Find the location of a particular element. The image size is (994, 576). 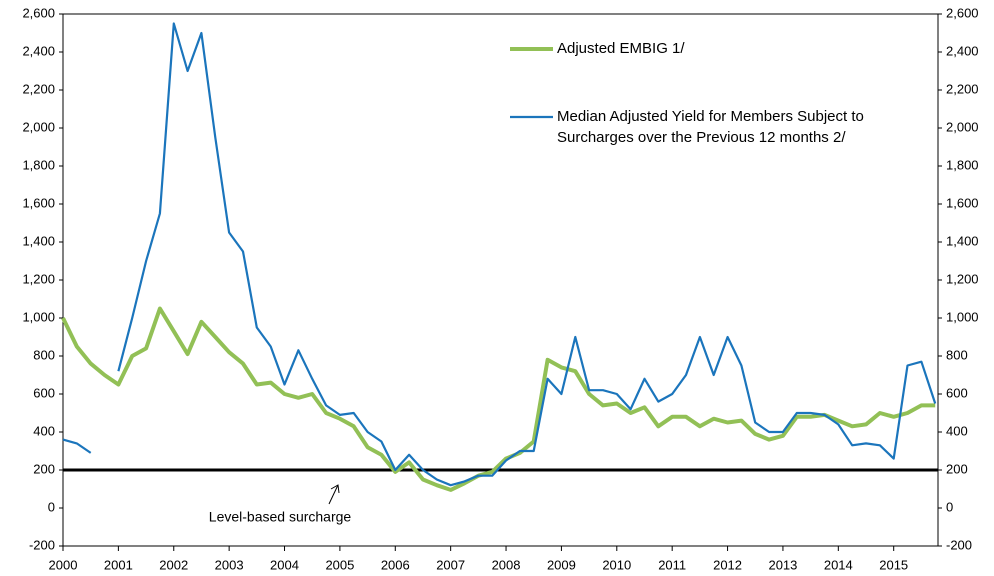

y2-tick-label: 1,600 is located at coordinates (962, 202).